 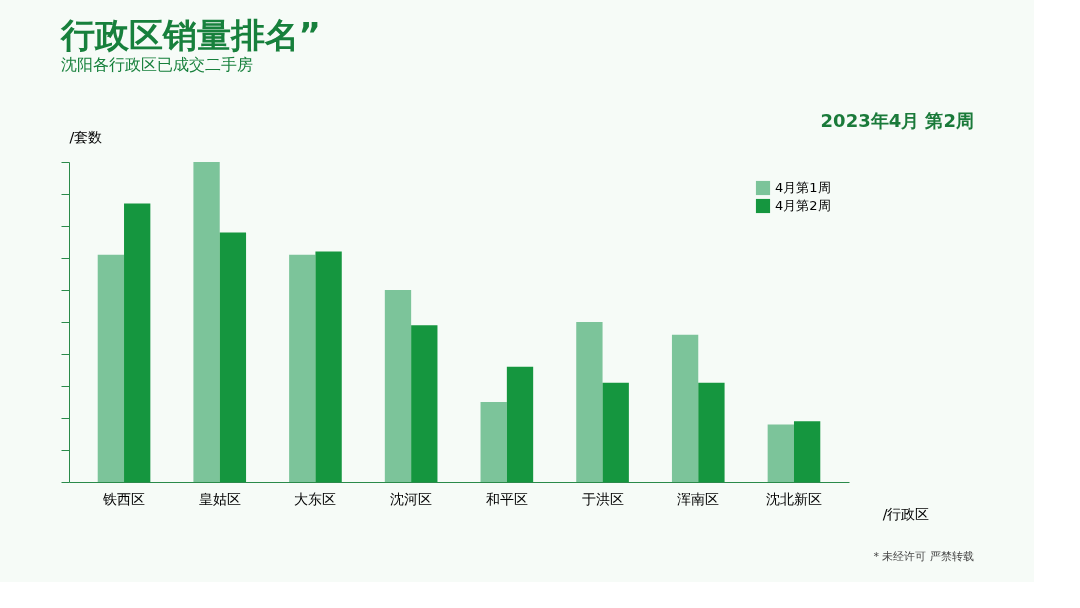 What do you see at coordinates (906, 513) in the screenshot?
I see `x-axis-title: /行政区` at bounding box center [906, 513].